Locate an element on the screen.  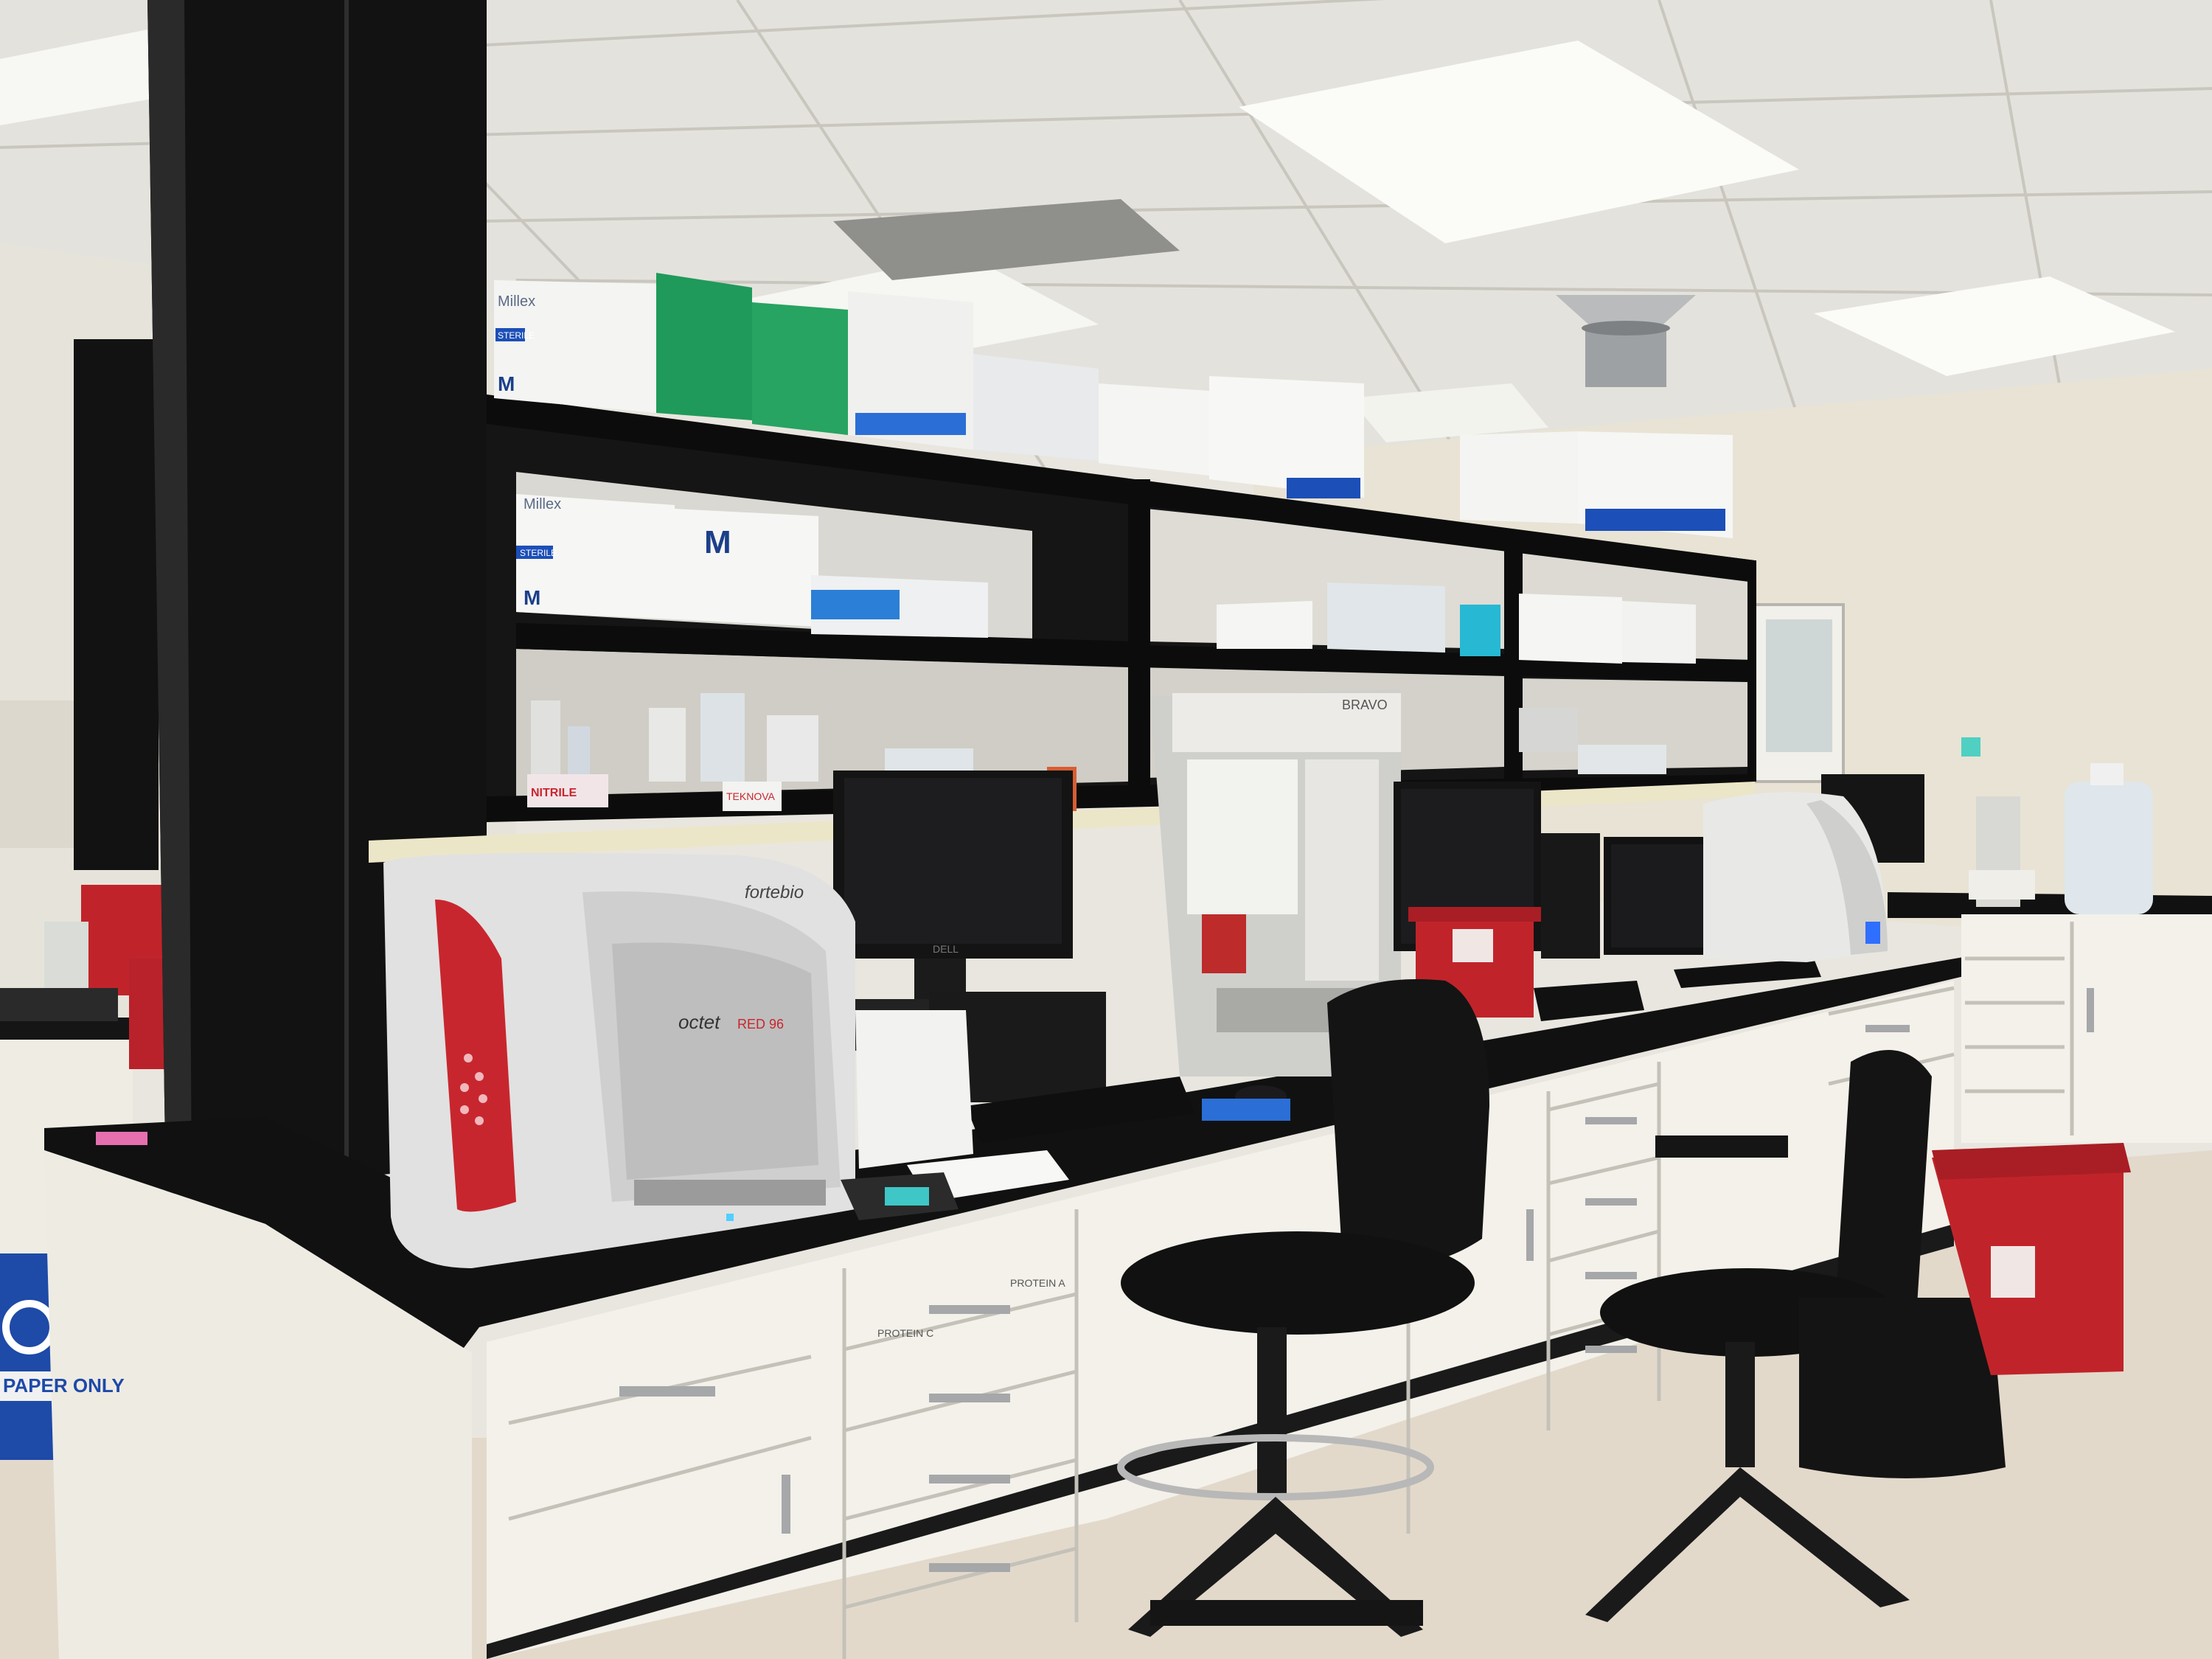
octet-instrument is located at coordinates (619, 1060).